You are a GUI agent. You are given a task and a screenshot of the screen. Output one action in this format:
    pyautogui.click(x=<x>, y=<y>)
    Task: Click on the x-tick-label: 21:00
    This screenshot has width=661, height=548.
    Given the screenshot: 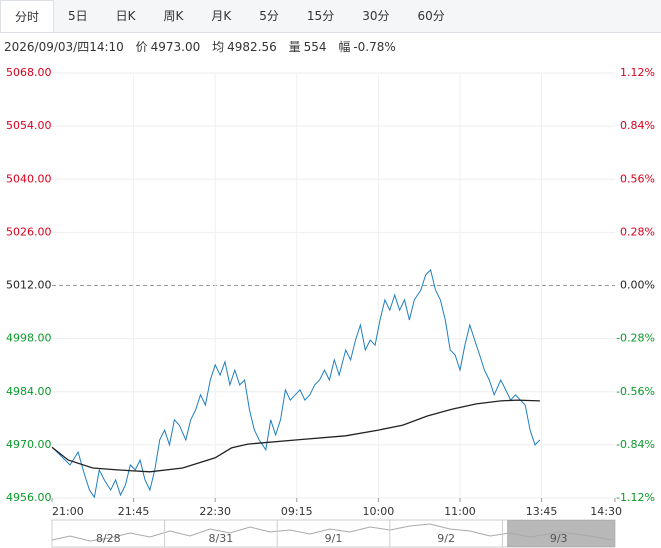 What is the action you would take?
    pyautogui.click(x=68, y=511)
    